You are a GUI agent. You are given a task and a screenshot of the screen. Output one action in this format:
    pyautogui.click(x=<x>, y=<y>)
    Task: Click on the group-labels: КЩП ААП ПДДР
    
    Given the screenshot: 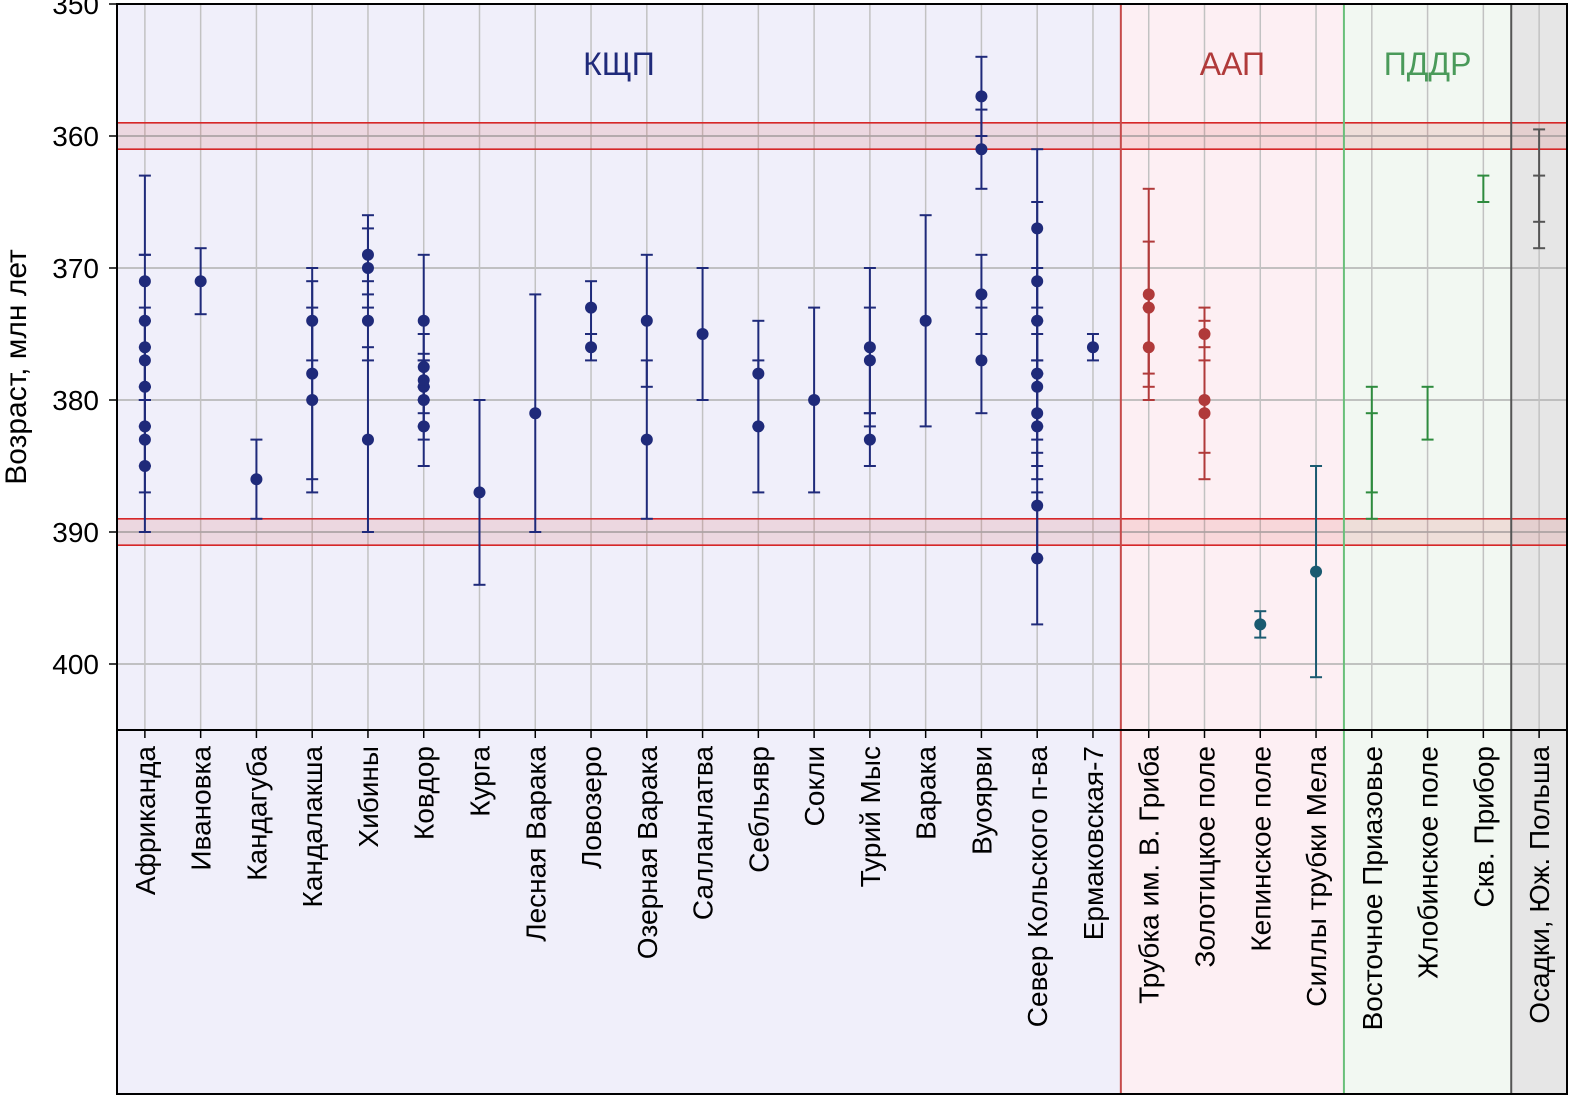 What is the action you would take?
    pyautogui.click(x=1027, y=64)
    